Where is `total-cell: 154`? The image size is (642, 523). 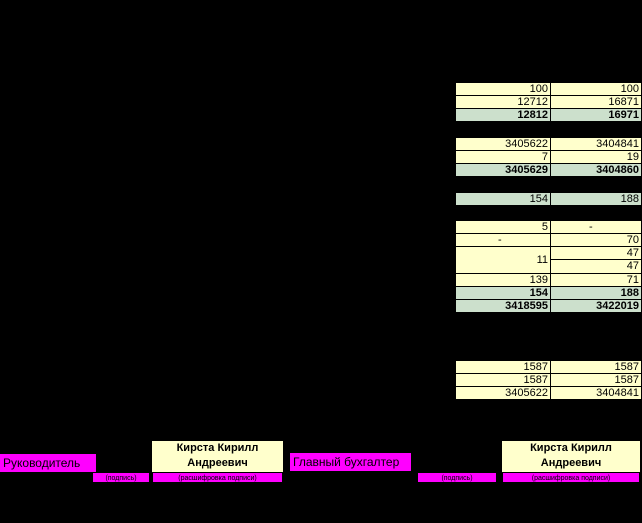 total-cell: 154 is located at coordinates (503, 293).